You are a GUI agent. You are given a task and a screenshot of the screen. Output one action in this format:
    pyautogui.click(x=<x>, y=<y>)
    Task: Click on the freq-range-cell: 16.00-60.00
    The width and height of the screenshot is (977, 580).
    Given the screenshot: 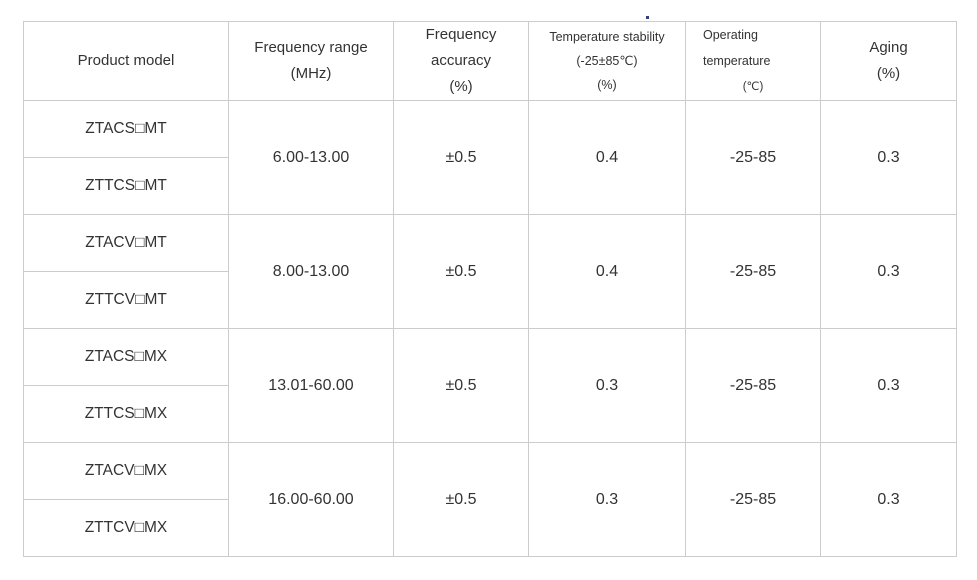 What is the action you would take?
    pyautogui.click(x=311, y=499)
    